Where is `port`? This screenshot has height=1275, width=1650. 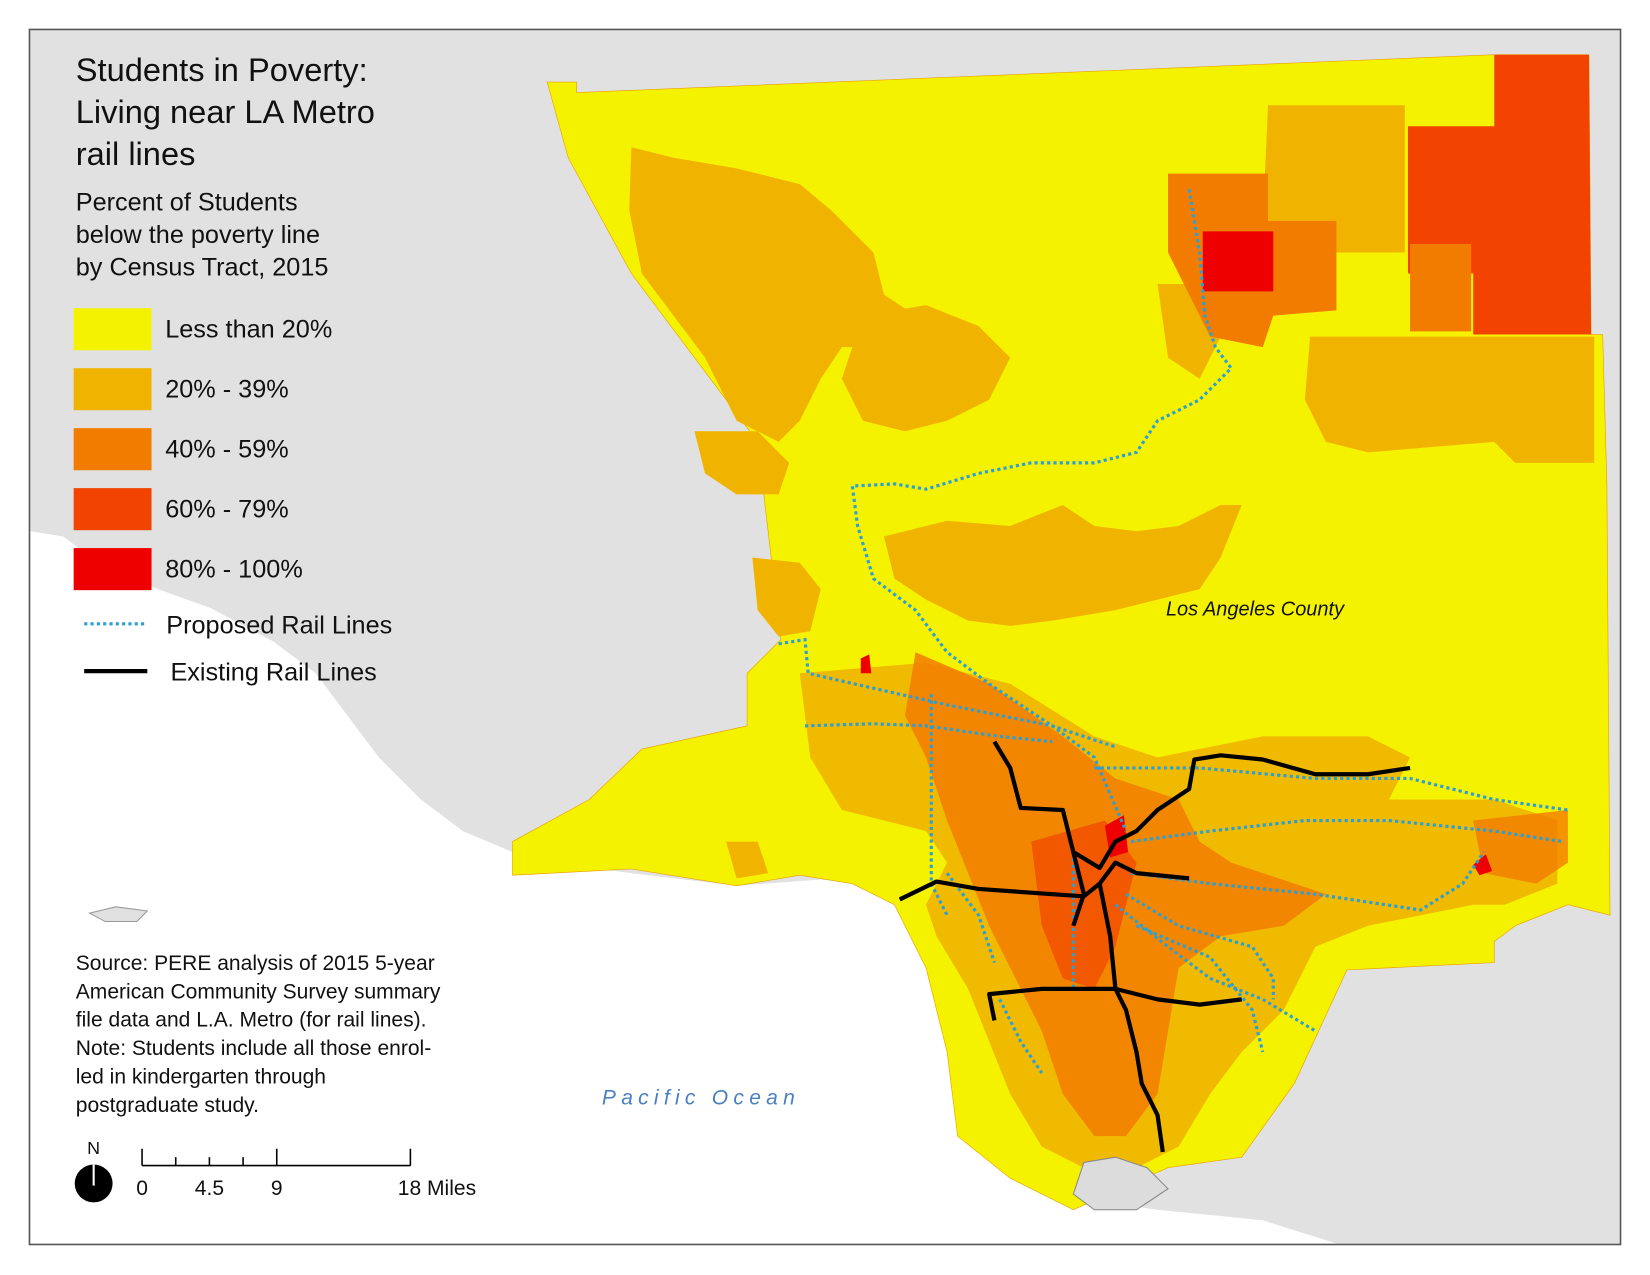
port is located at coordinates (1120, 1183).